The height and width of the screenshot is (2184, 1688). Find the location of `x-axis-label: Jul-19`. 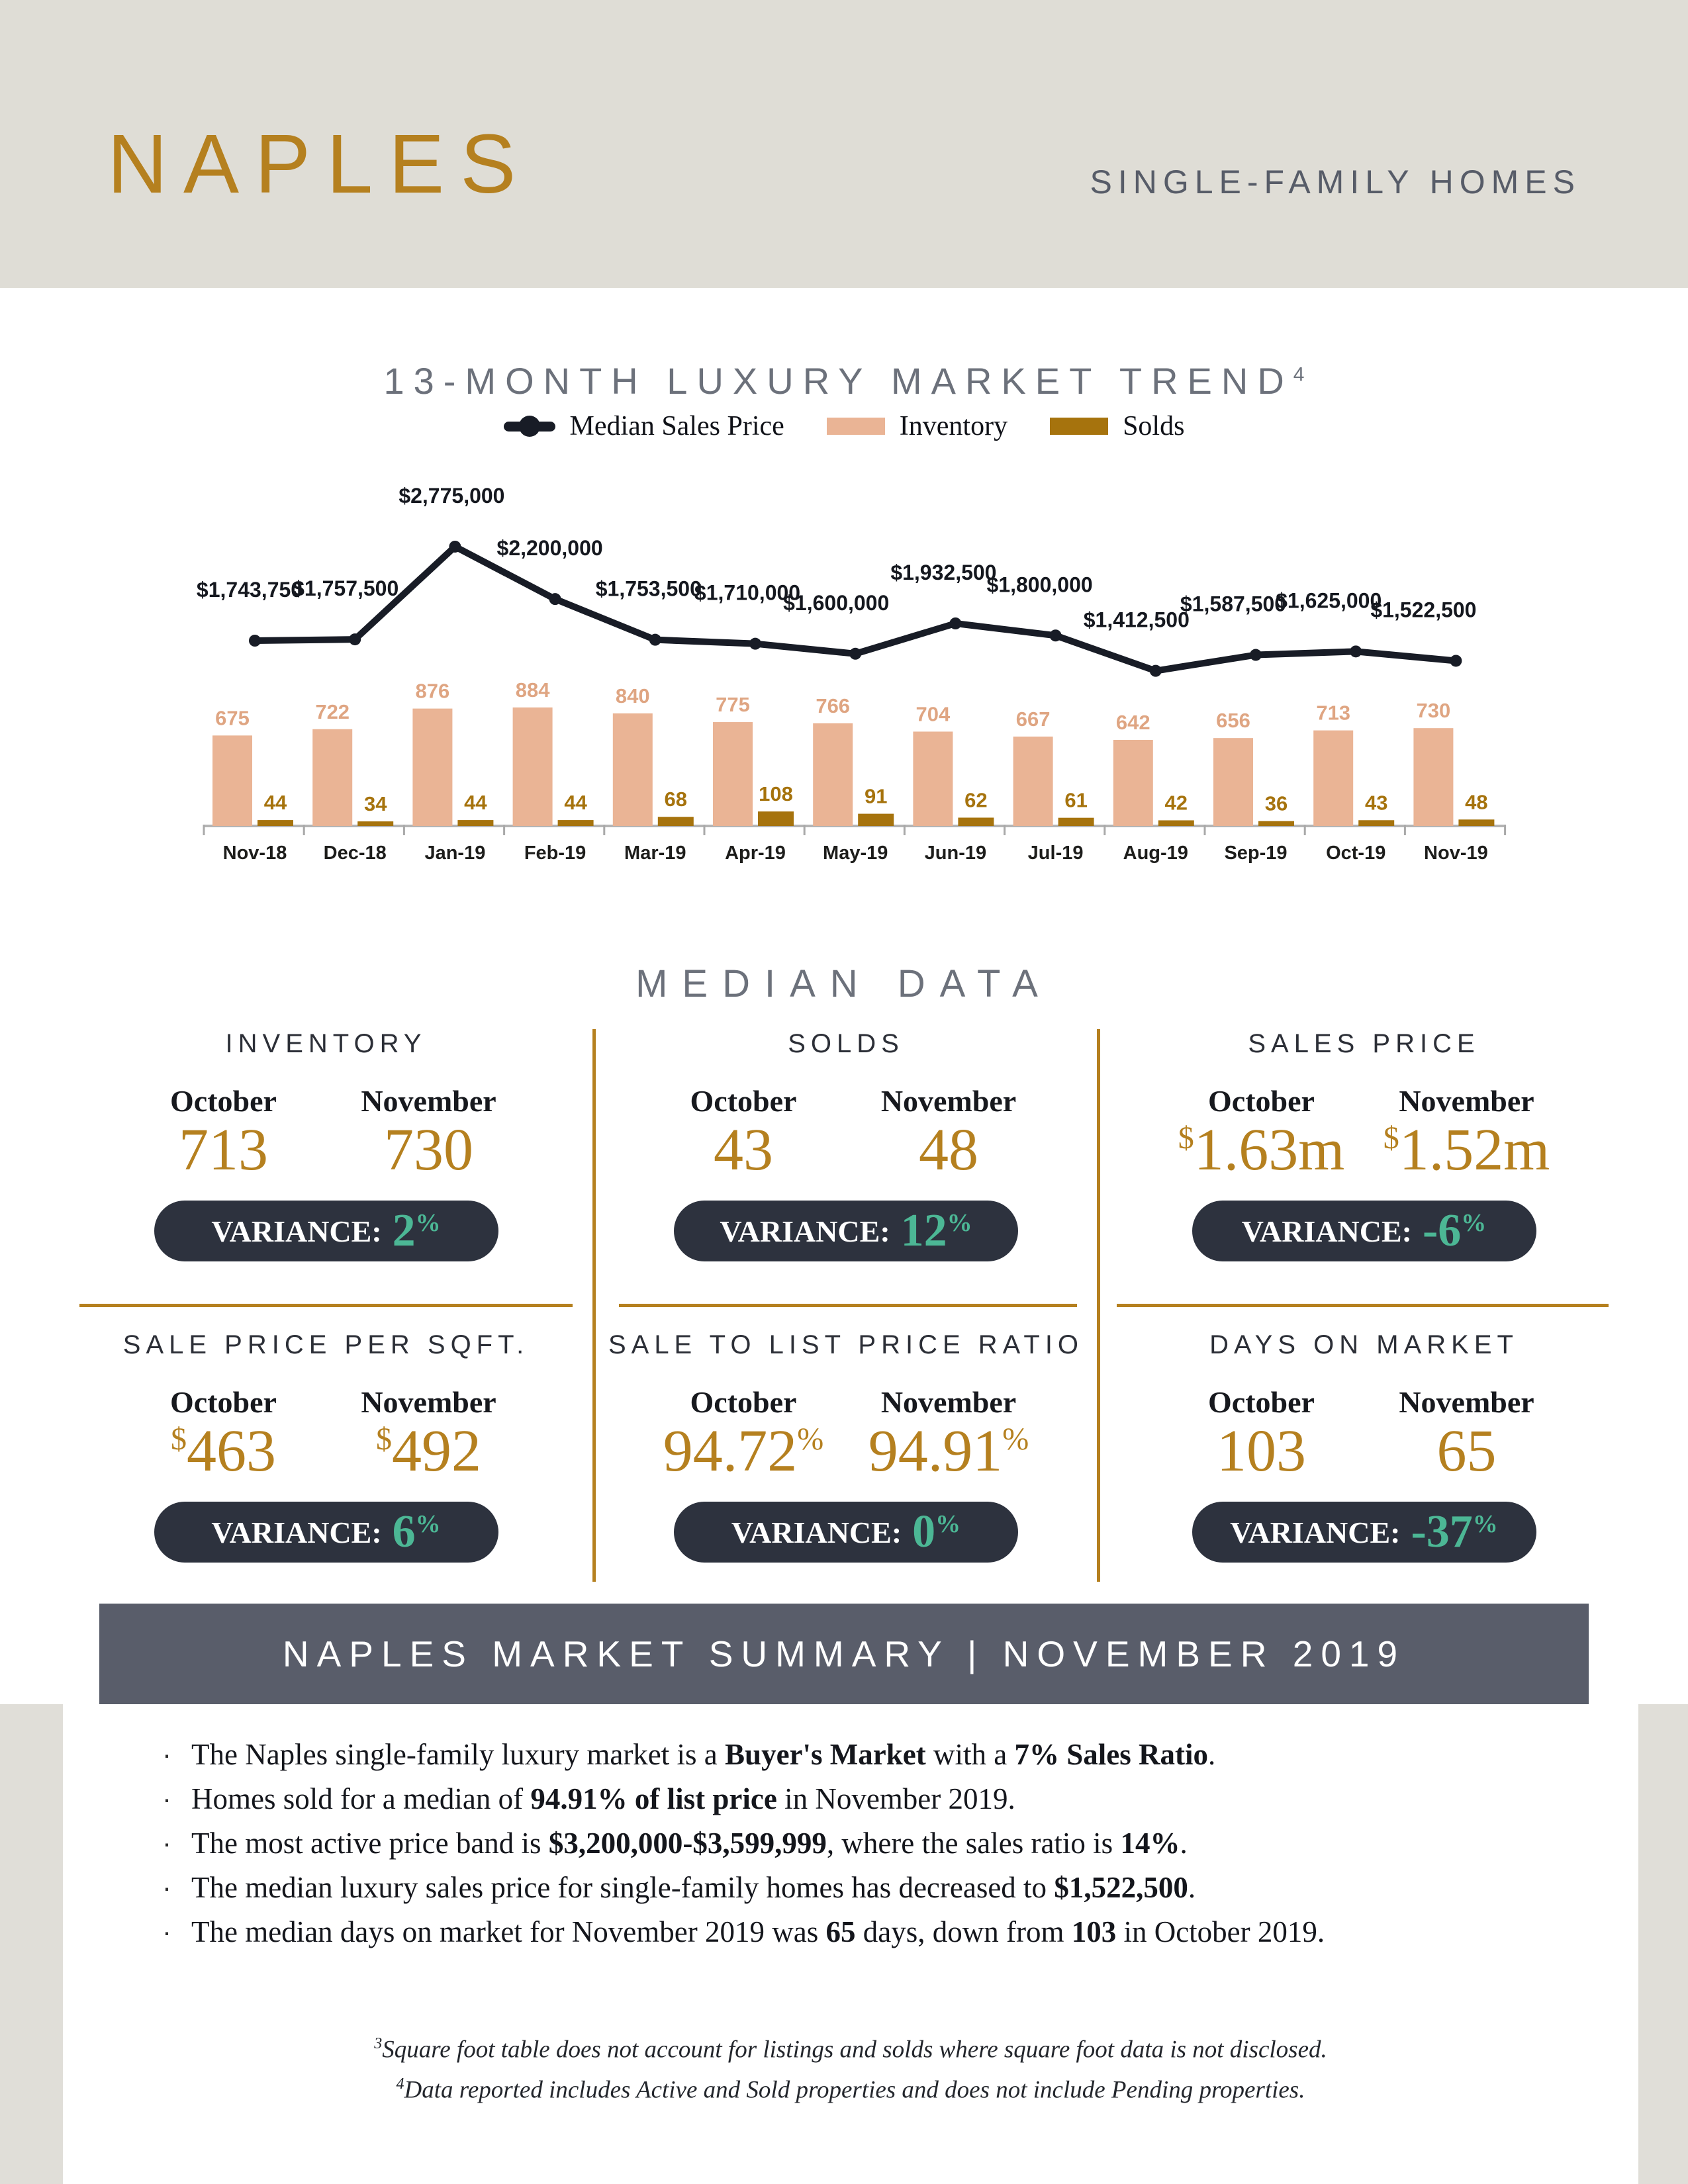

x-axis-label: Jul-19 is located at coordinates (1056, 853).